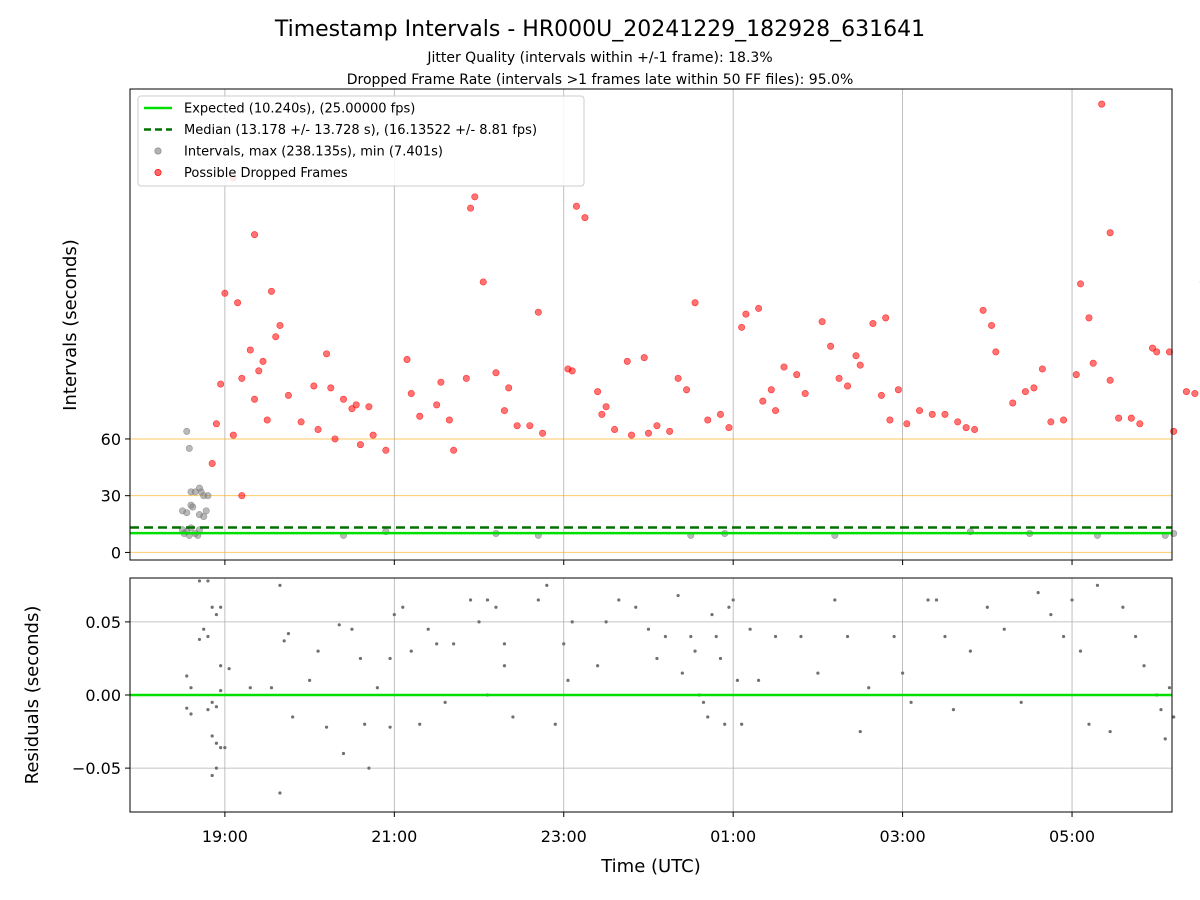 The width and height of the screenshot is (1200, 900). I want to click on bottom-ytick-label: 0.05, so click(103, 622).